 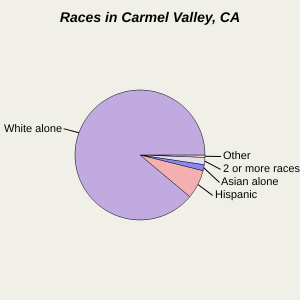 What do you see at coordinates (150, 16) in the screenshot?
I see `chart-title: Races in Carmel Valley, CA` at bounding box center [150, 16].